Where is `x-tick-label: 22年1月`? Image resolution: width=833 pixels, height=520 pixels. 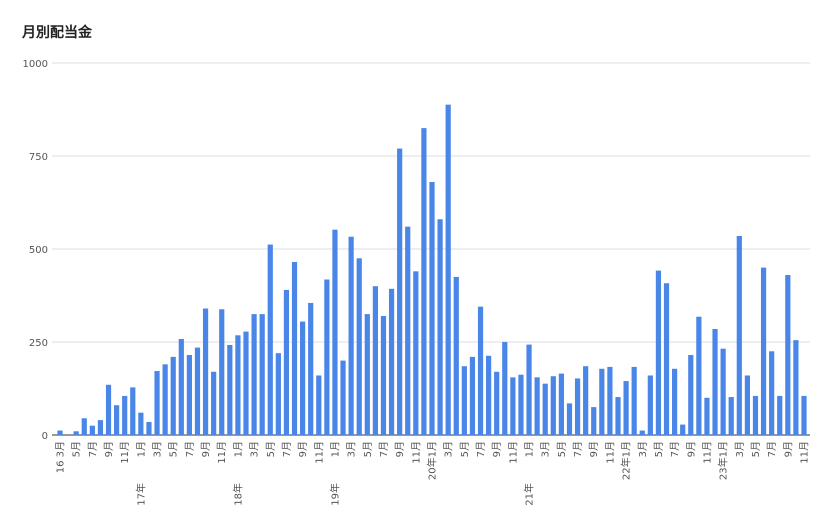
x-tick-label: 22年1月 is located at coordinates (626, 460).